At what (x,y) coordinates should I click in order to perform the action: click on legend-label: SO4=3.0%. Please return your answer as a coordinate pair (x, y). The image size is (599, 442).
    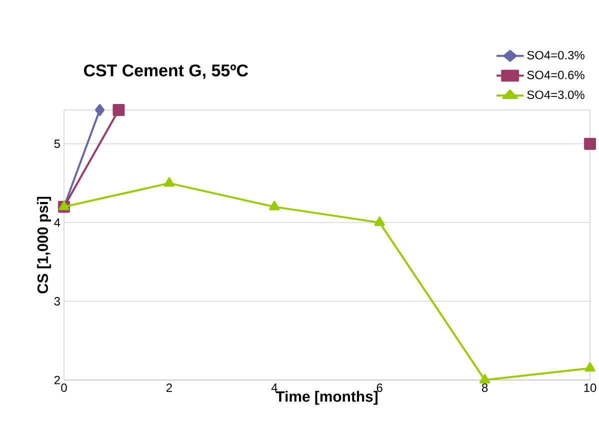
    Looking at the image, I should click on (555, 95).